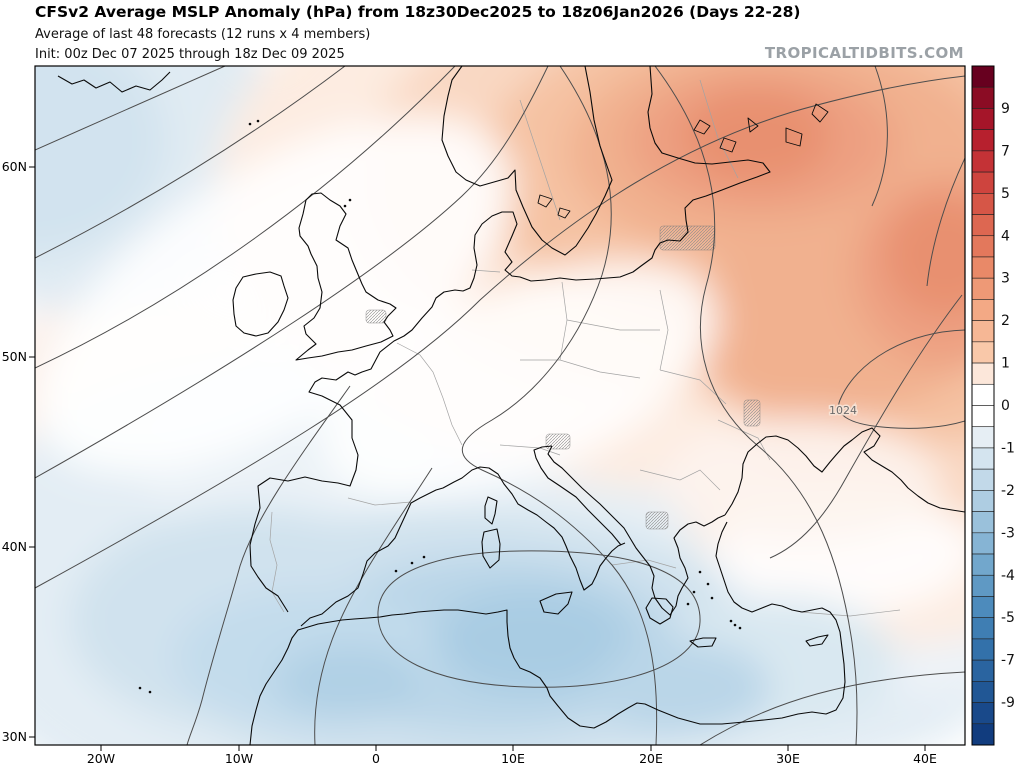 Image resolution: width=1024 pixels, height=763 pixels. Describe the element at coordinates (1008, 491) in the screenshot. I see `colorbar-tick-label: -2` at that location.